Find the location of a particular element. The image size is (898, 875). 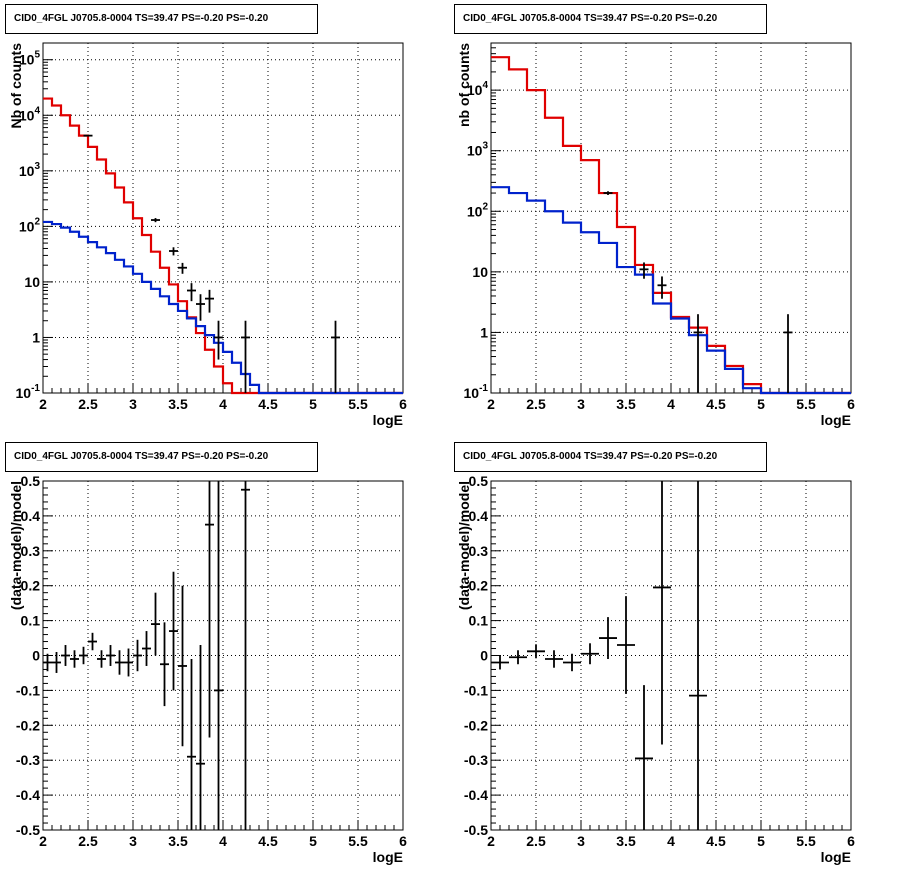

y-tick-label: -0.3 is located at coordinates (28, 760).